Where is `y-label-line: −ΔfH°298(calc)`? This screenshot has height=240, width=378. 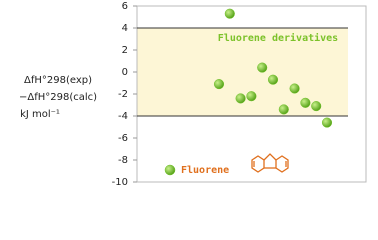
y-label-line: −ΔfH°298(calc) is located at coordinates (58, 97).